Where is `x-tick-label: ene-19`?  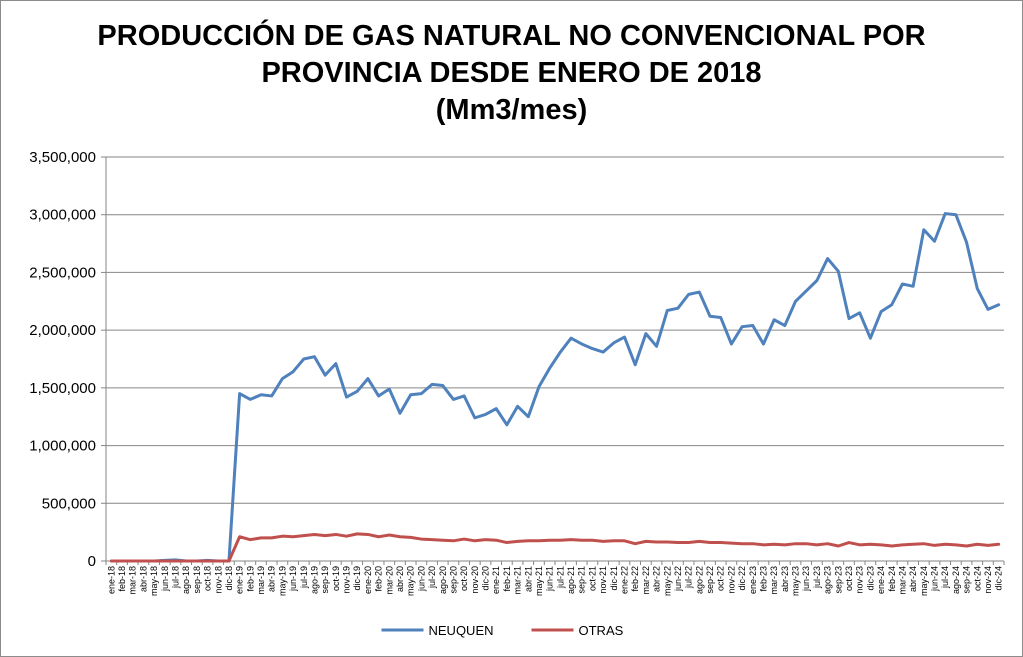 x-tick-label: ene-19 is located at coordinates (240, 580).